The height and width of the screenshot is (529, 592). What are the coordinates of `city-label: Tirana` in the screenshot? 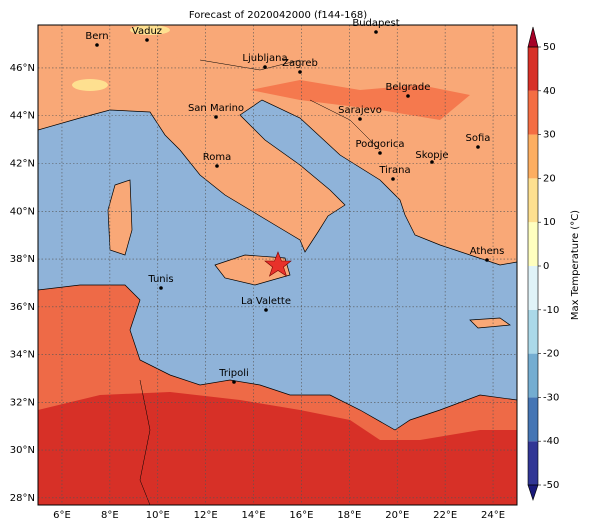 It's located at (394, 170).